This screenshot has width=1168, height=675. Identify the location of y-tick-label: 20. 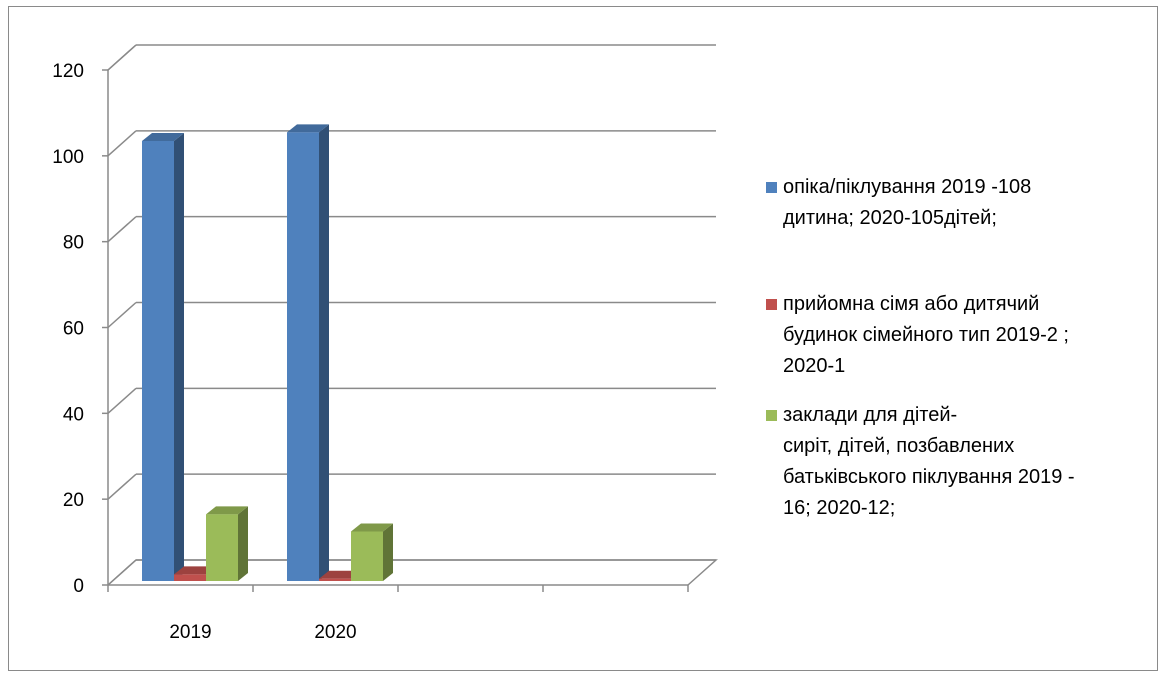
(73, 500).